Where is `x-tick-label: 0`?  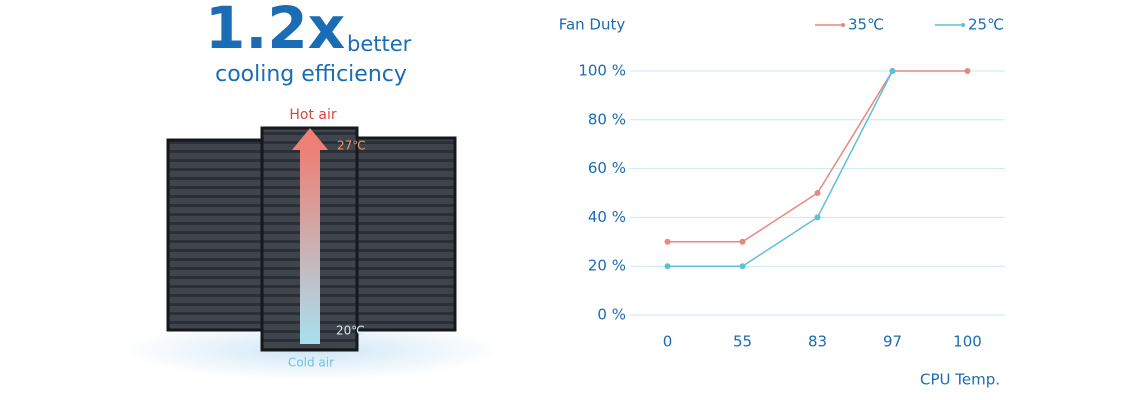 x-tick-label: 0 is located at coordinates (668, 342).